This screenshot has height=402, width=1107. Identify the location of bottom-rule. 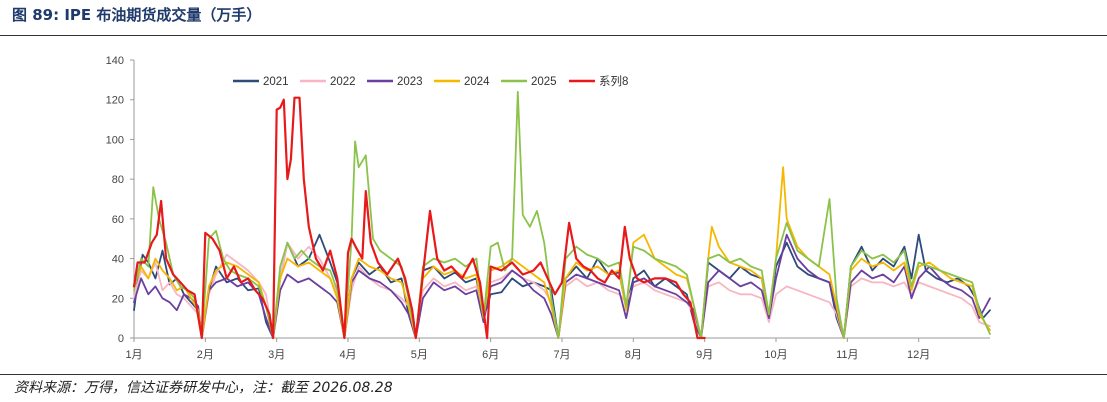
(553, 374).